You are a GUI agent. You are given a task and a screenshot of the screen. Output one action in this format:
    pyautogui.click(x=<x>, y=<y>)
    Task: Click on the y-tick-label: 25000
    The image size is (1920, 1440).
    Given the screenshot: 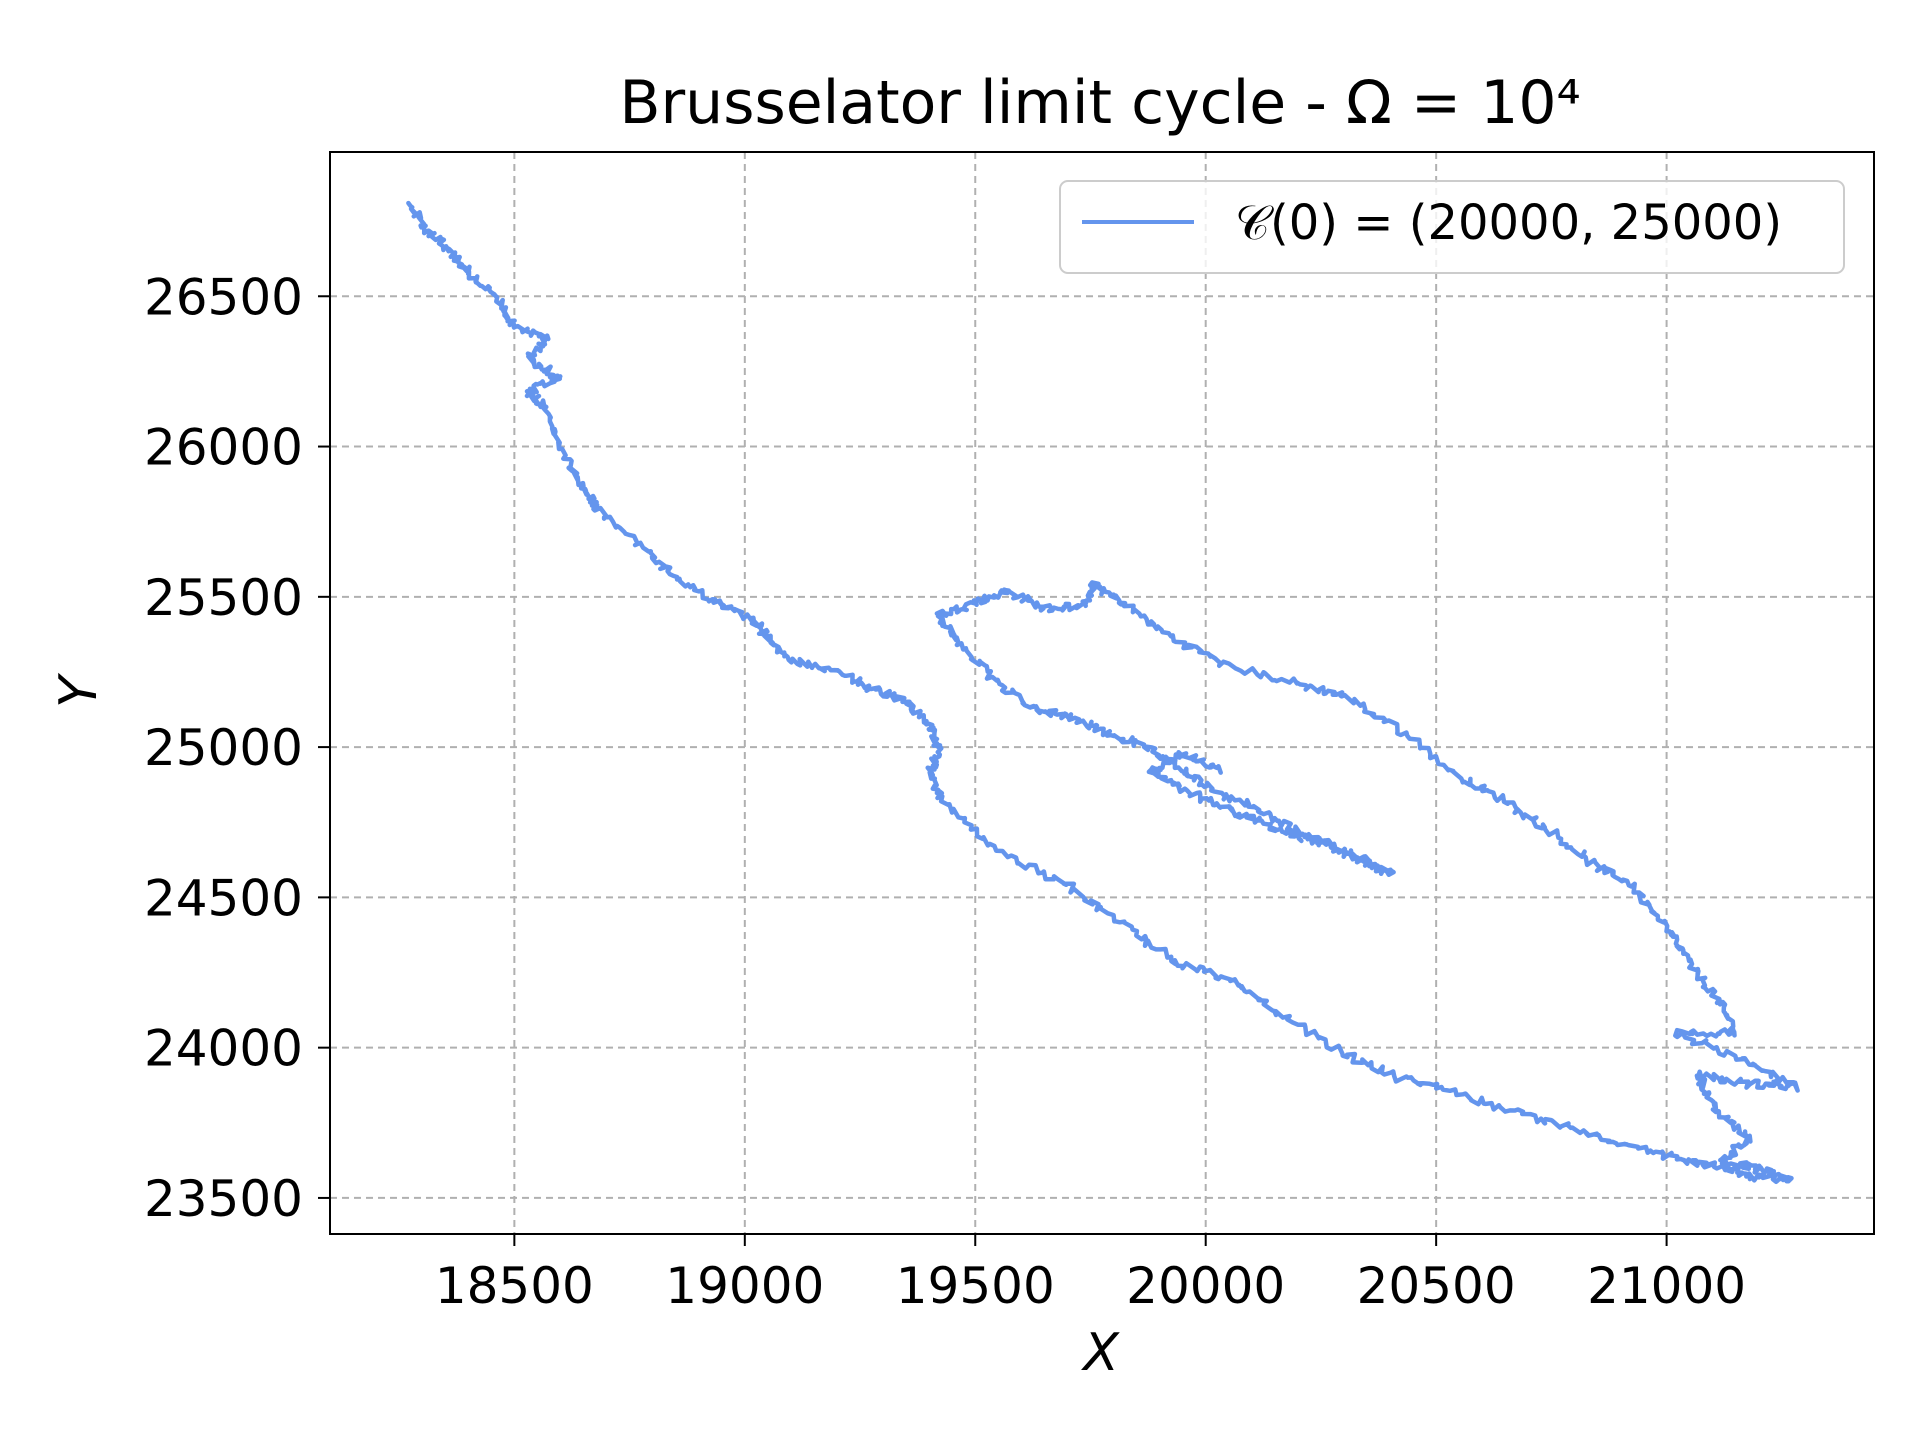 What is the action you would take?
    pyautogui.click(x=223, y=748)
    